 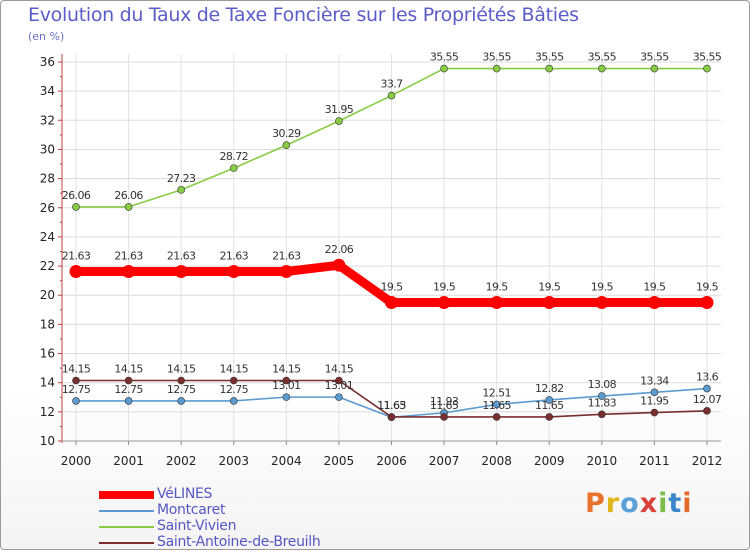 What do you see at coordinates (391, 84) in the screenshot?
I see `data-label: 33.7` at bounding box center [391, 84].